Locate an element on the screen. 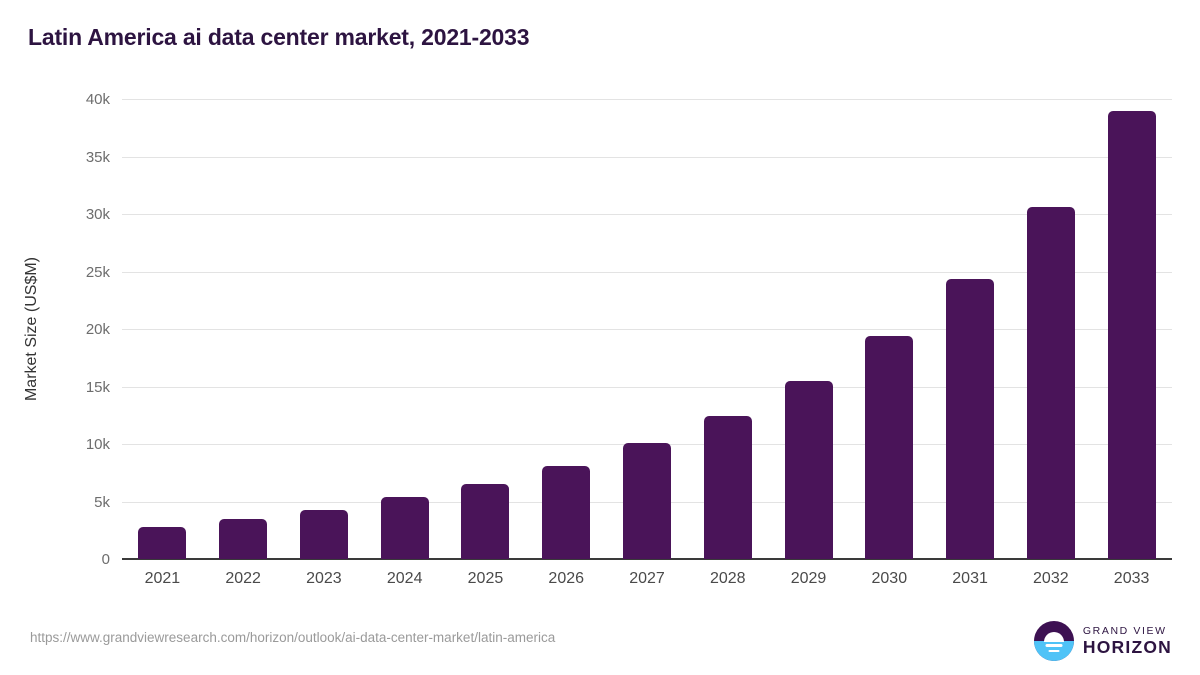 This screenshot has width=1200, height=675. x-tick-label: 2021 is located at coordinates (162, 578).